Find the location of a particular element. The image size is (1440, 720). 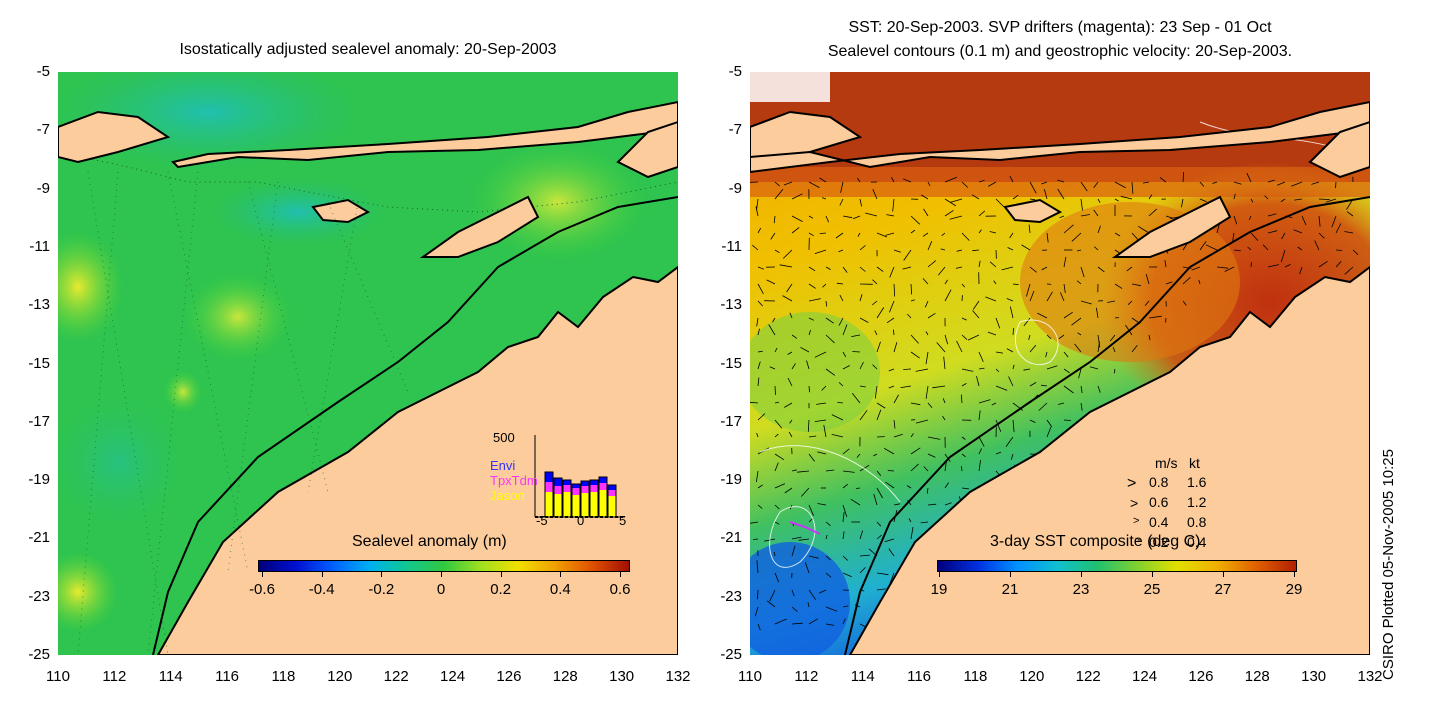

x-axis-tick-label: 122 is located at coordinates (1088, 676).